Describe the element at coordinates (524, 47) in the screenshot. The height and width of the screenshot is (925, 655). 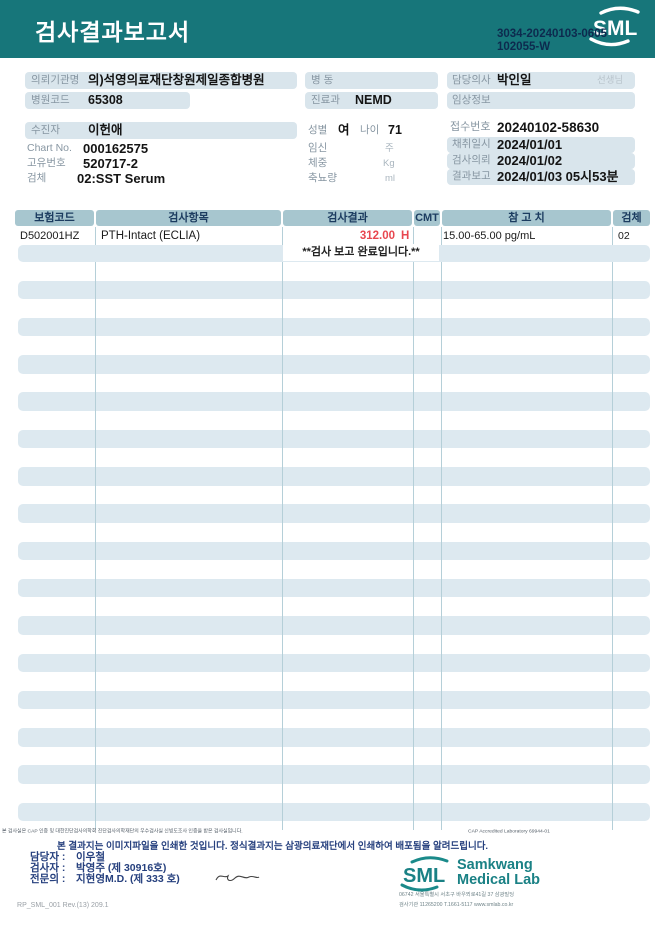
I see `report-id-line2: 102055-W` at that location.